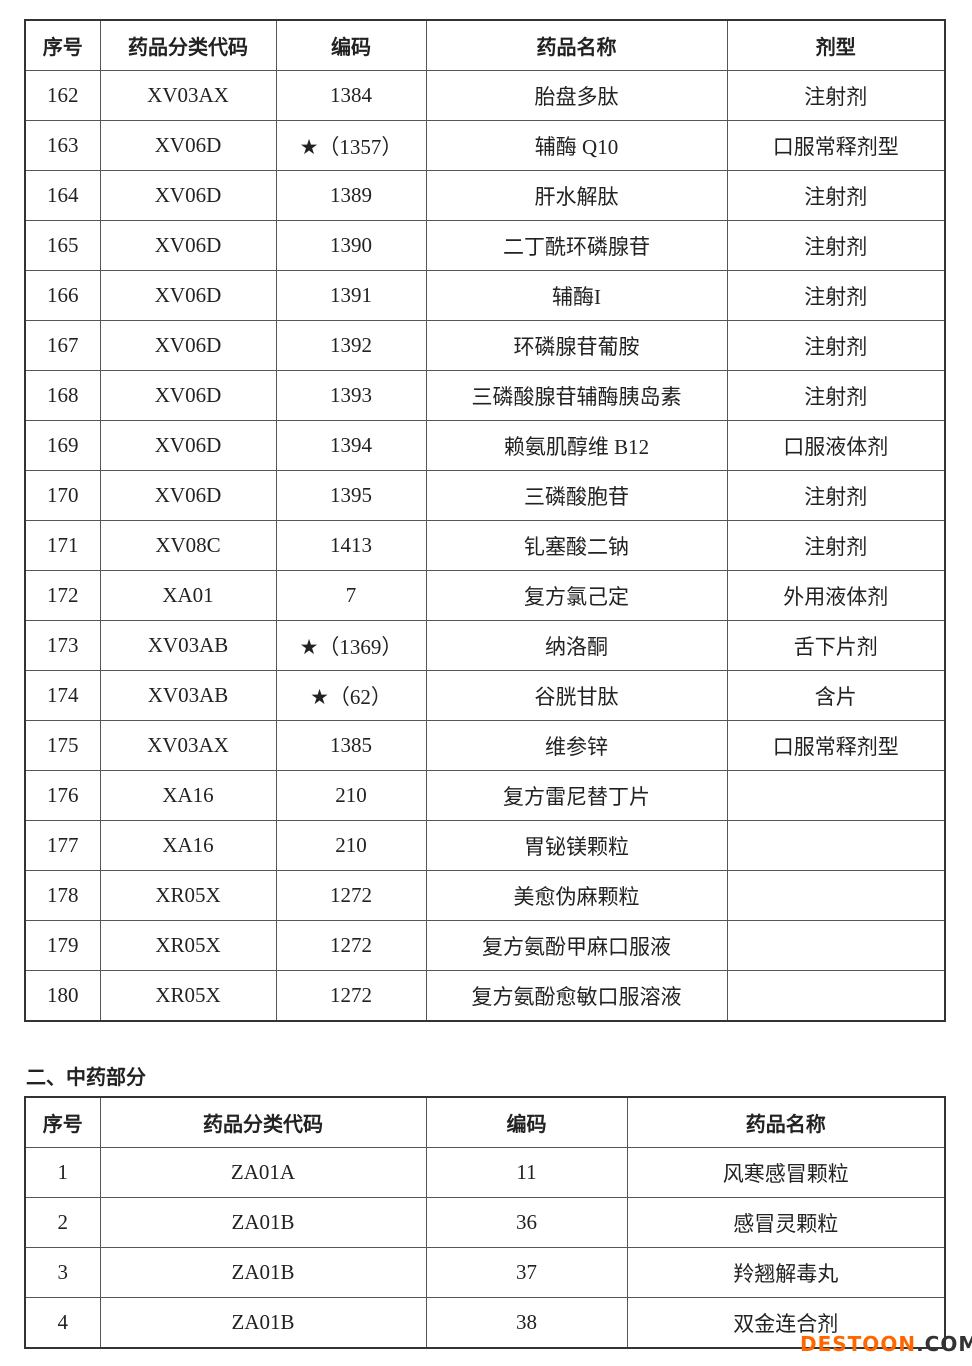 This screenshot has height=1366, width=972. I want to click on cell-drug-name: 肝水解肽, so click(576, 195).